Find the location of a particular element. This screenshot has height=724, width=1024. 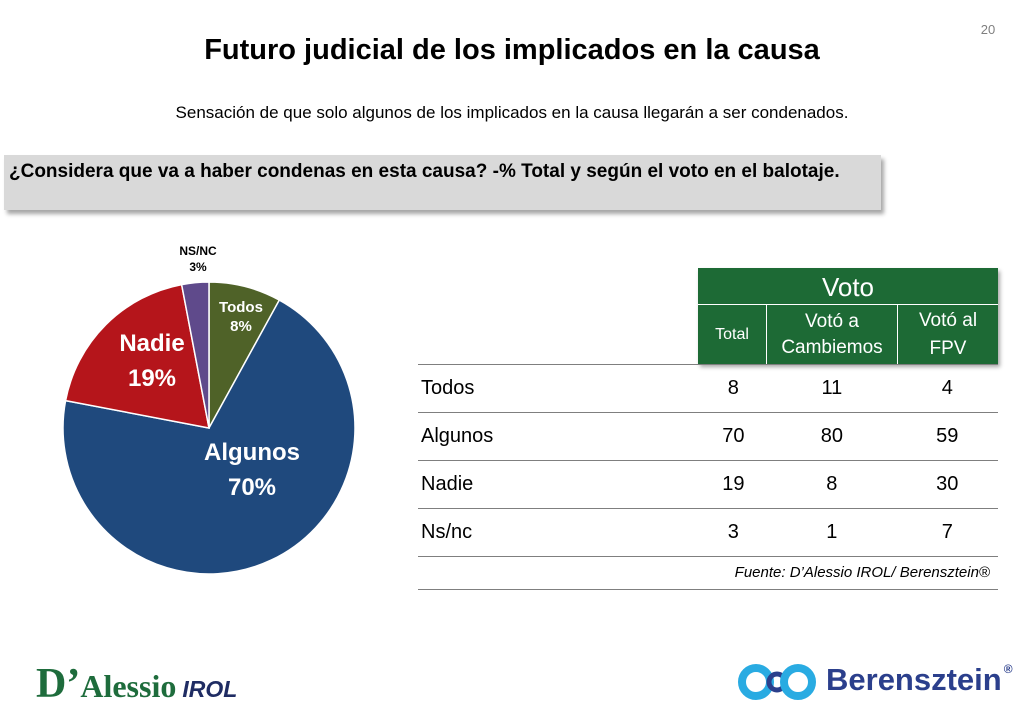

data-label-algunos: Algunos 70% is located at coordinates (252, 470).